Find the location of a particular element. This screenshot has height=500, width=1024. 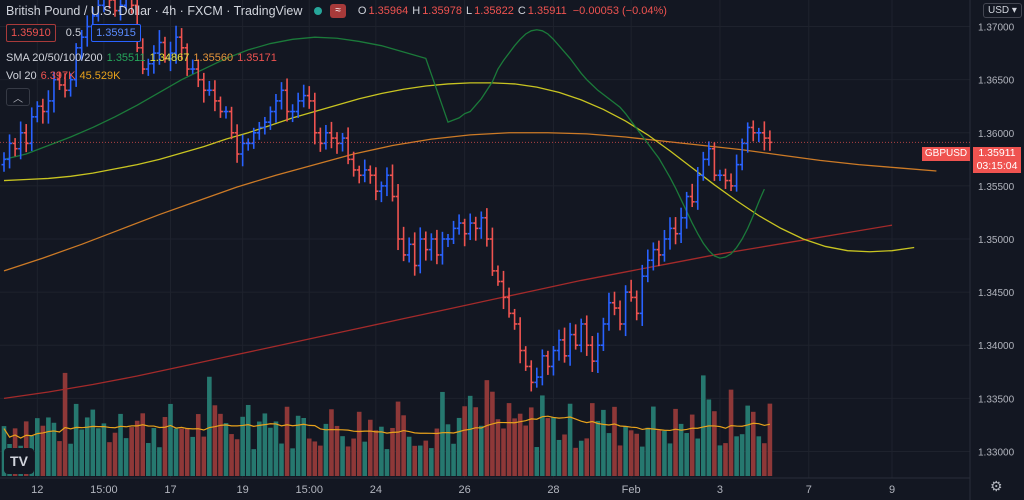

chevron-up-icon: ︿ is located at coordinates (18, 99).